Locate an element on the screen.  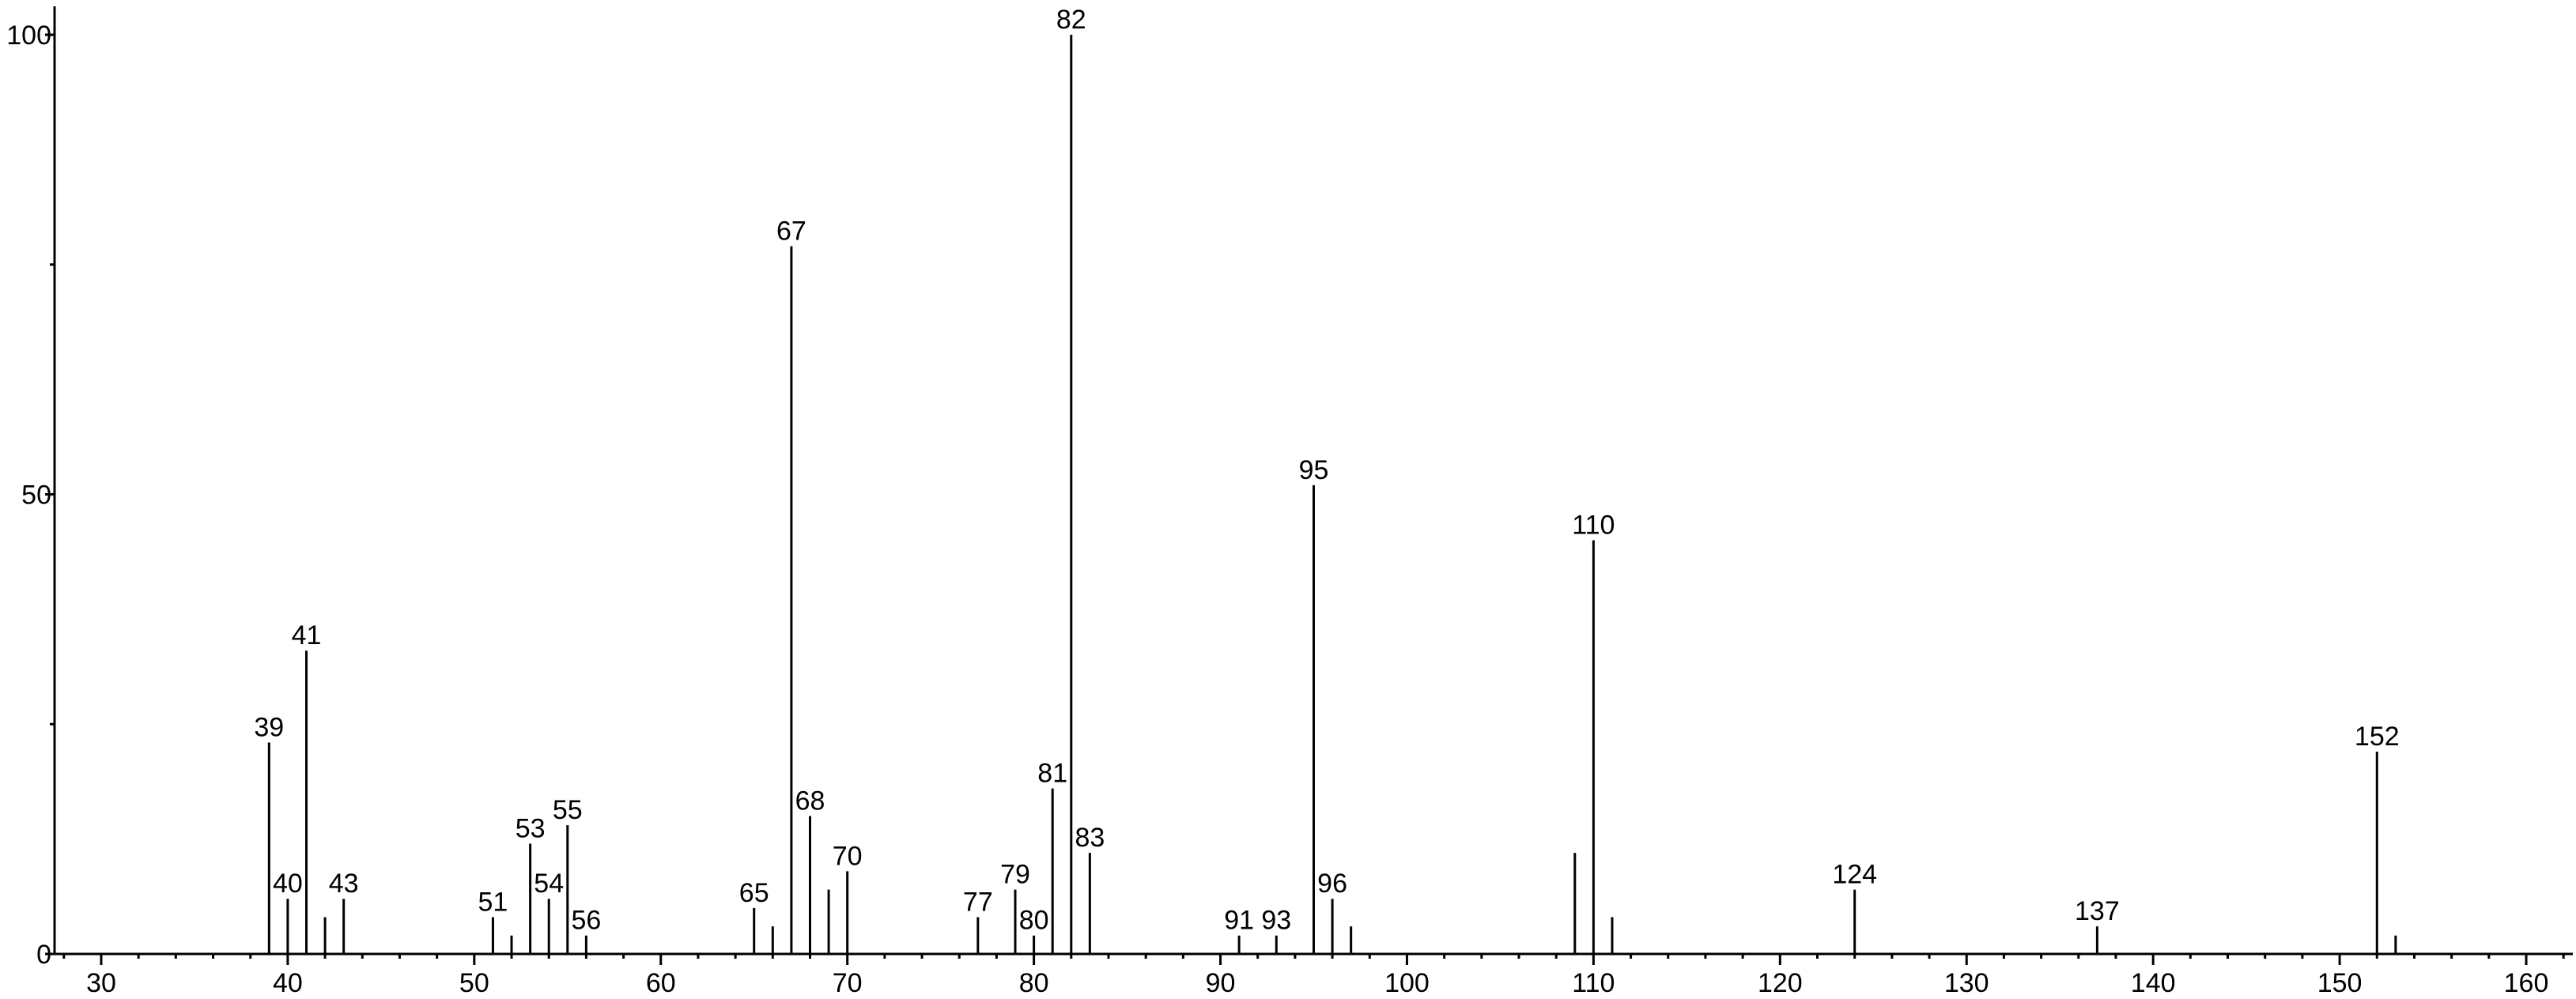
peak-label: 43 is located at coordinates (344, 884).